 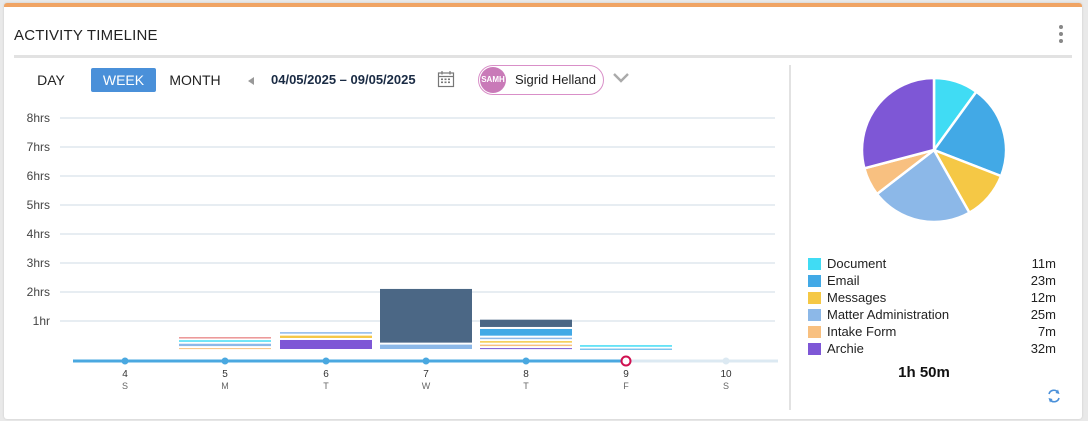 I want to click on legend-value: 7m, so click(x=1046, y=331).